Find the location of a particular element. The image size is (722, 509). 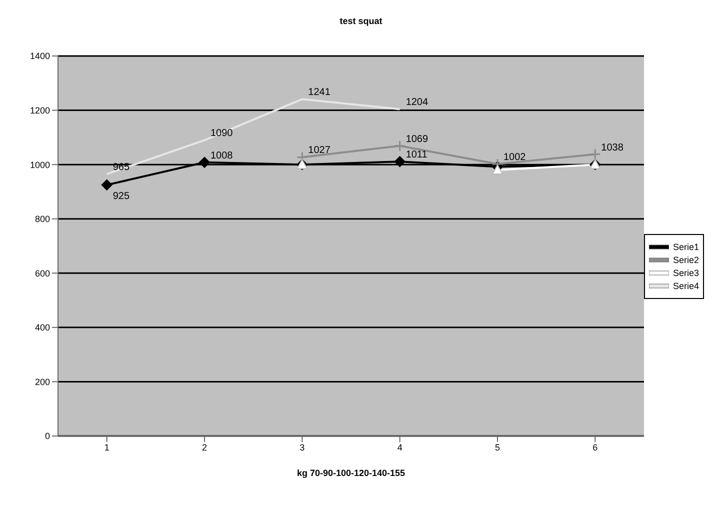

y-tick-label: 1400 is located at coordinates (40, 56).